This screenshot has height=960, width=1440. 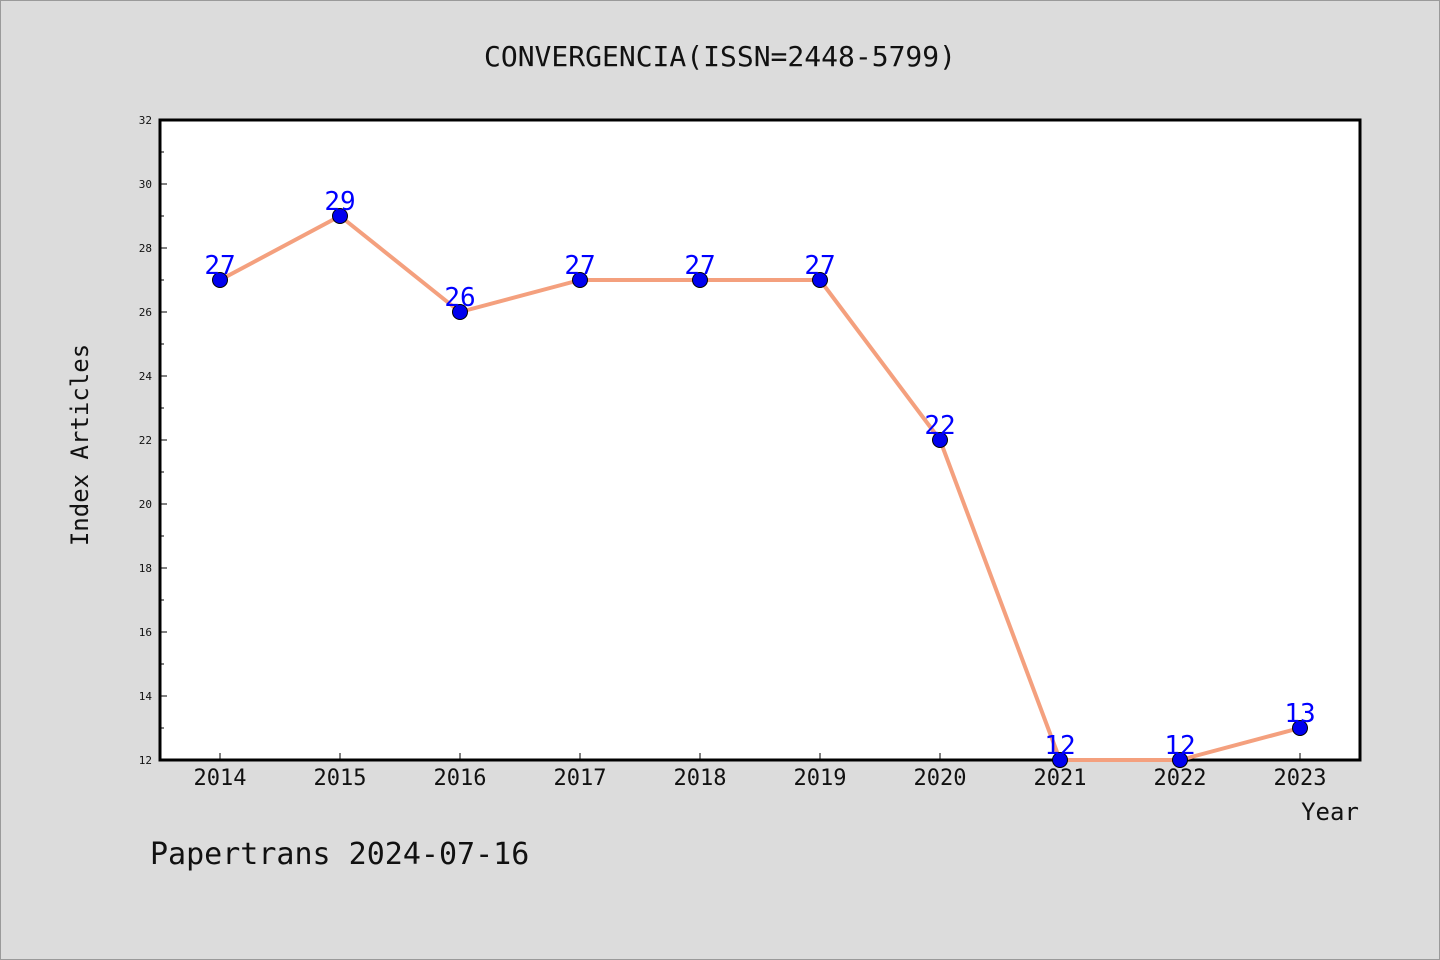 I want to click on y-tick-label: 26, so click(x=145, y=312).